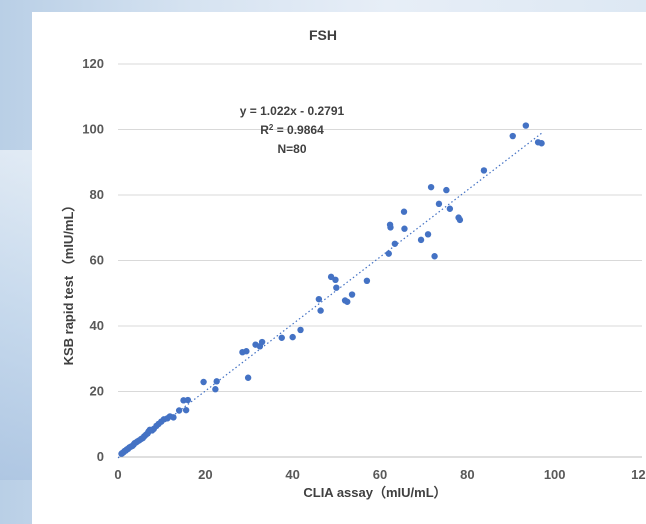 The height and width of the screenshot is (524, 646). Describe the element at coordinates (298, 130) in the screenshot. I see `r-squared-value: = 0.9864` at that location.